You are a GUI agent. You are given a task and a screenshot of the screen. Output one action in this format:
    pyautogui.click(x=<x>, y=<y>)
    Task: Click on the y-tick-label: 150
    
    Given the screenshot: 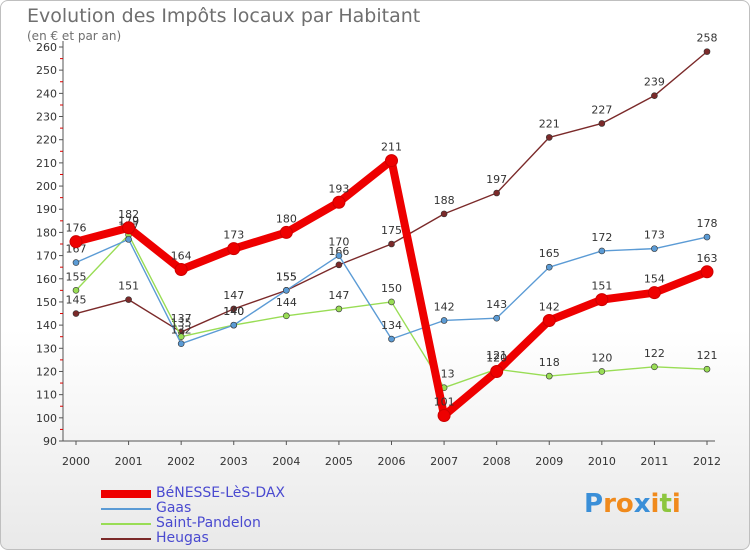 What is the action you would take?
    pyautogui.click(x=46, y=302)
    